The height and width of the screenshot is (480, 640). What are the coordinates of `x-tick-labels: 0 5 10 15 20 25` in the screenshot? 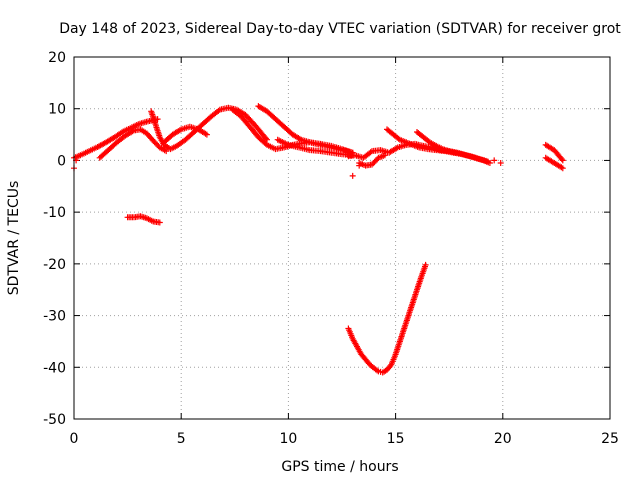 It's located at (344, 439).